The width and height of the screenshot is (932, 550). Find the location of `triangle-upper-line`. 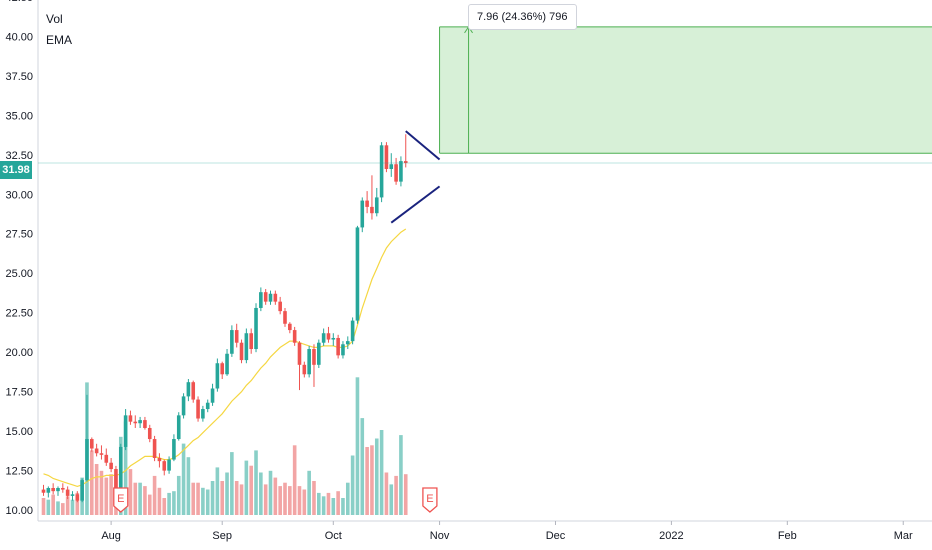

triangle-upper-line is located at coordinates (423, 145).